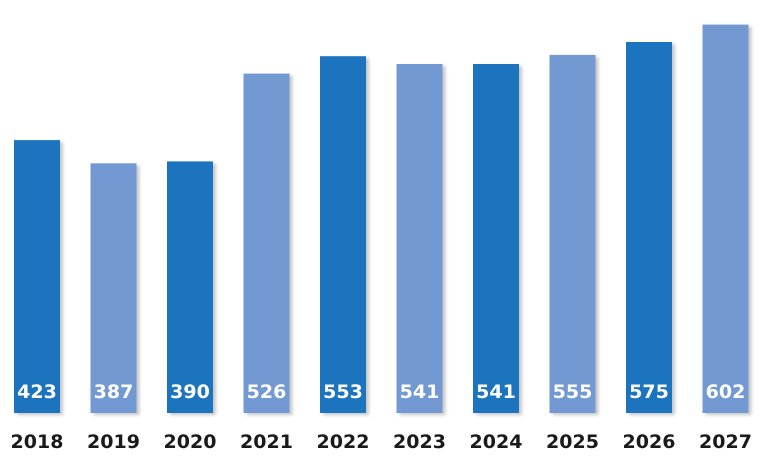  What do you see at coordinates (190, 392) in the screenshot?
I see `bar-value-label-2020: 390` at bounding box center [190, 392].